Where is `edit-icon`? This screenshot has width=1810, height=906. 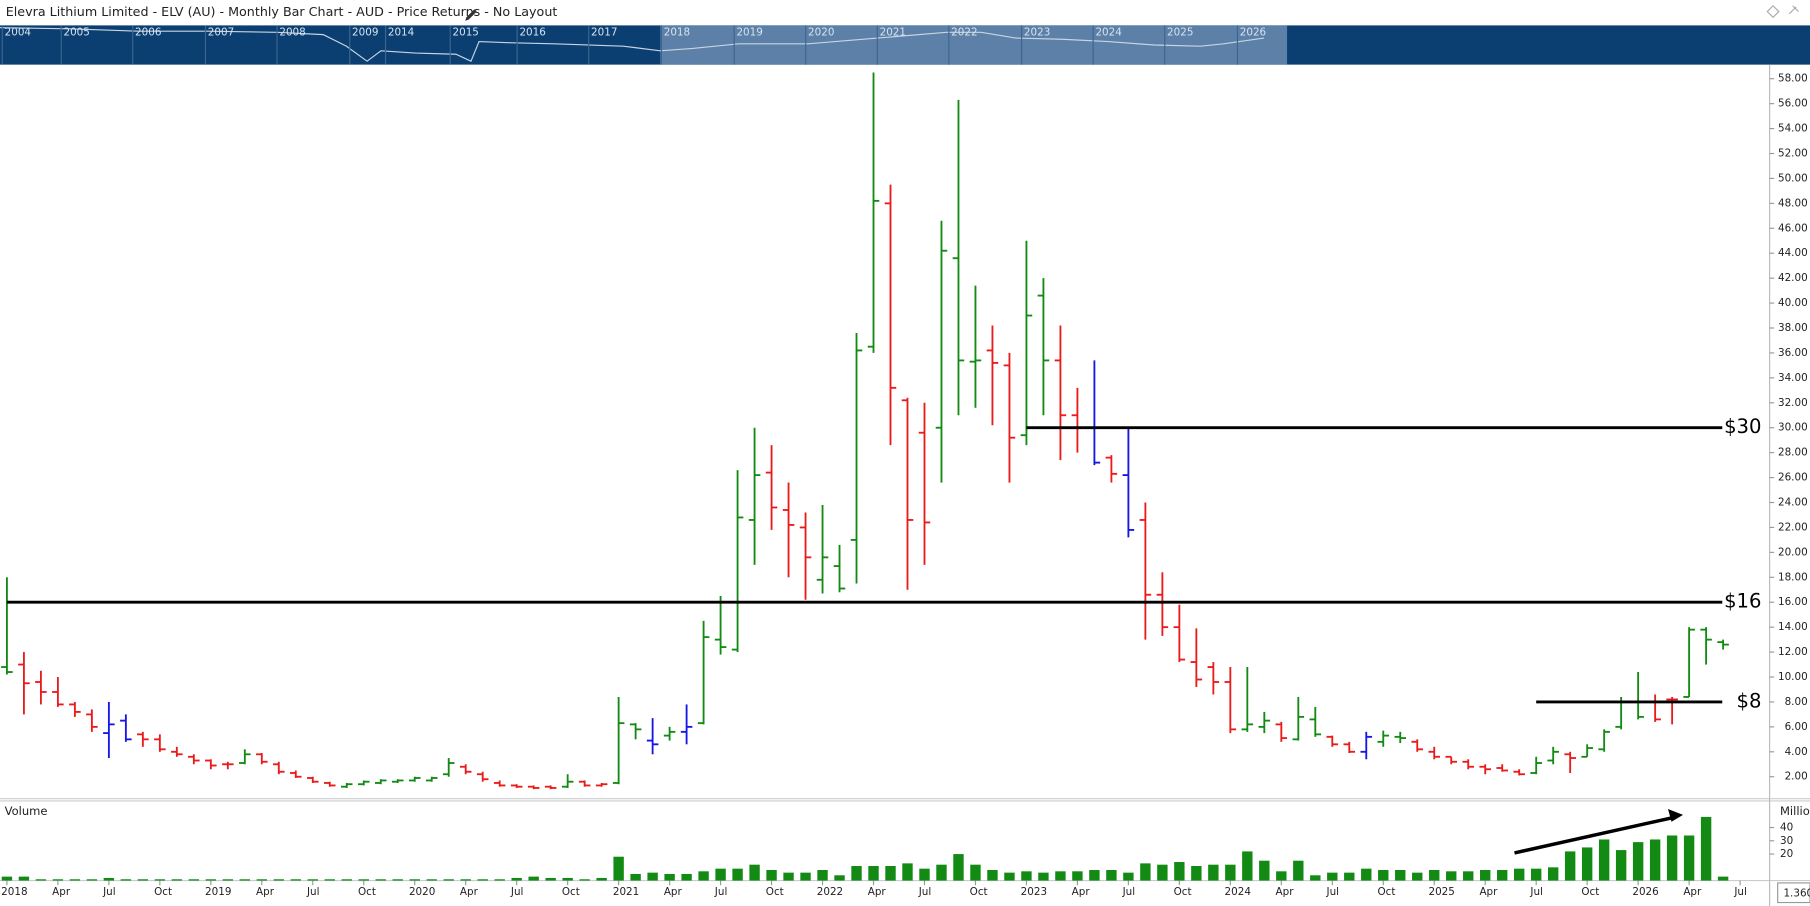
edit-icon is located at coordinates (471, 15).